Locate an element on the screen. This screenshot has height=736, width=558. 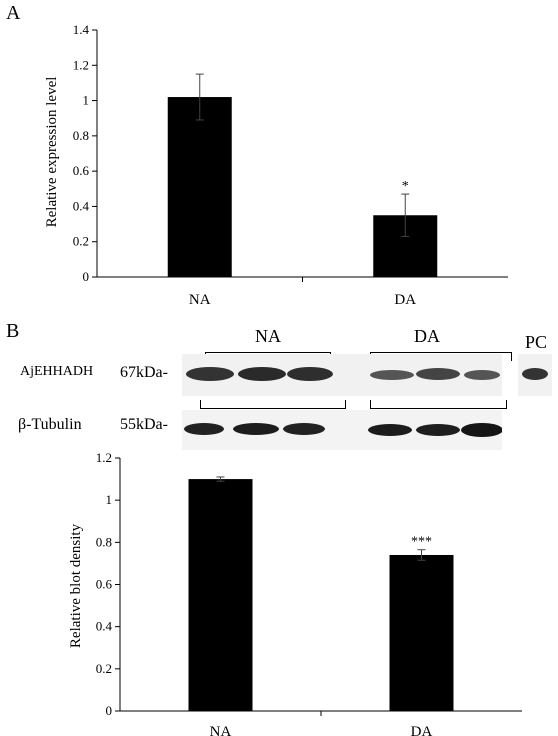
chart-a-bar is located at coordinates (199, 187).